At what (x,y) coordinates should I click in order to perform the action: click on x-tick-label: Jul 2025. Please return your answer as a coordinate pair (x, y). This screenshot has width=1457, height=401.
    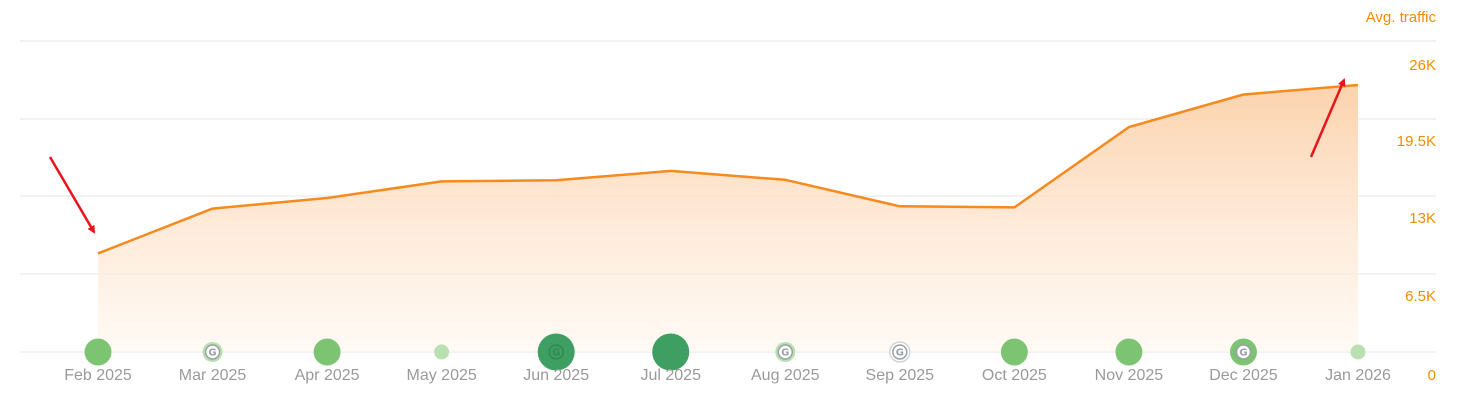
    Looking at the image, I should click on (670, 375).